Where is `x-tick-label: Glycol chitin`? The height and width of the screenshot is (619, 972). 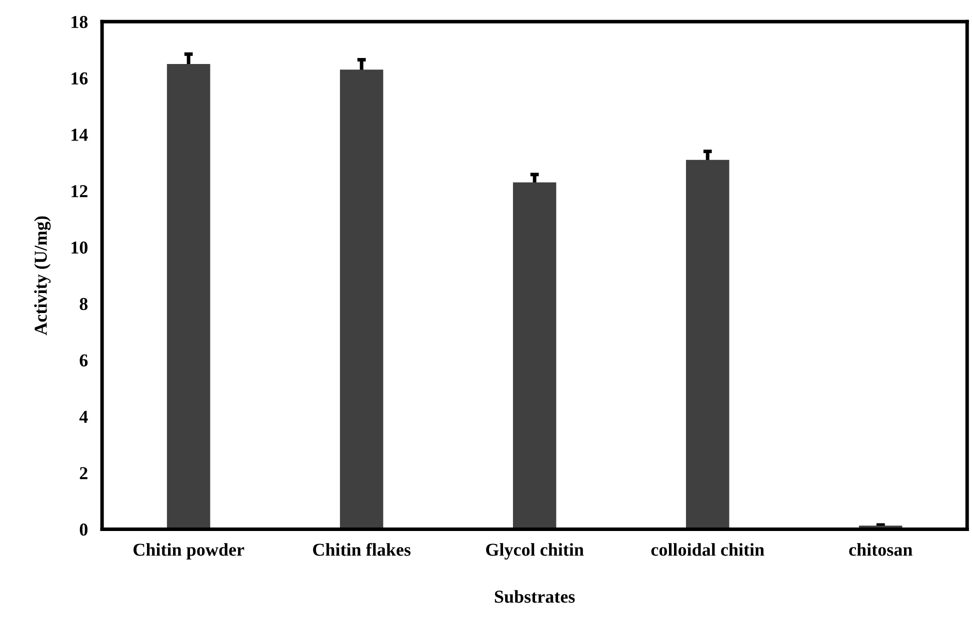
x-tick-label: Glycol chitin is located at coordinates (535, 551).